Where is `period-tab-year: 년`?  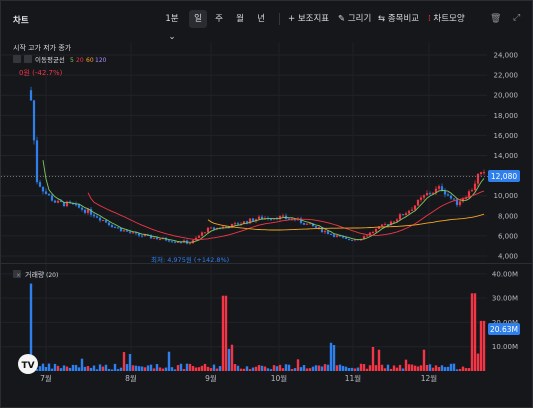 period-tab-year: 년 is located at coordinates (261, 19).